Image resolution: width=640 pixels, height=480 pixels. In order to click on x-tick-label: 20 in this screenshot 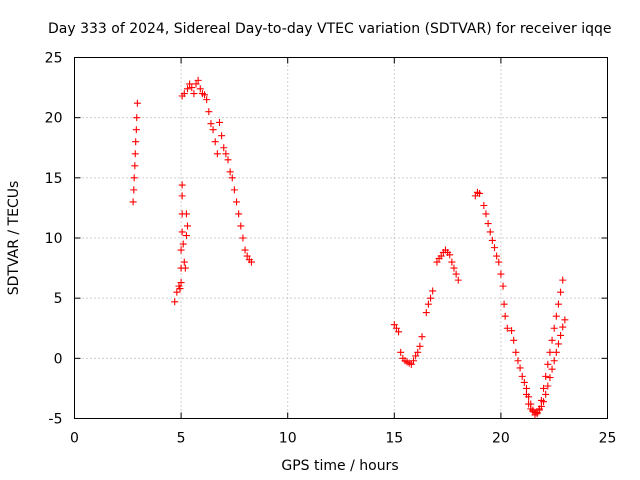, I will do `click(501, 439)`.